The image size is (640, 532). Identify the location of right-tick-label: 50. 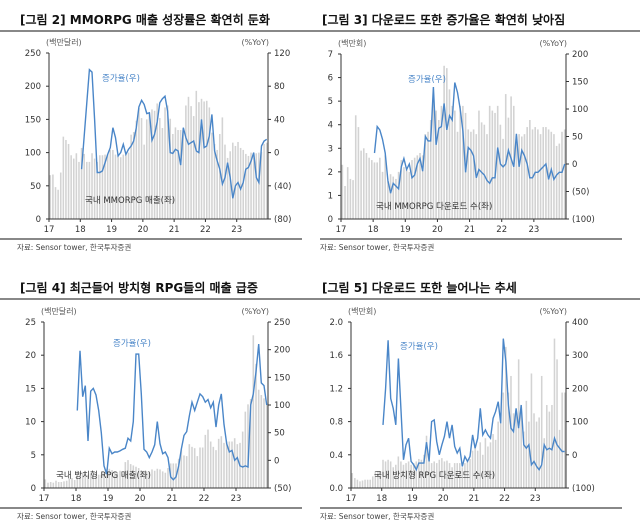
(279, 434).